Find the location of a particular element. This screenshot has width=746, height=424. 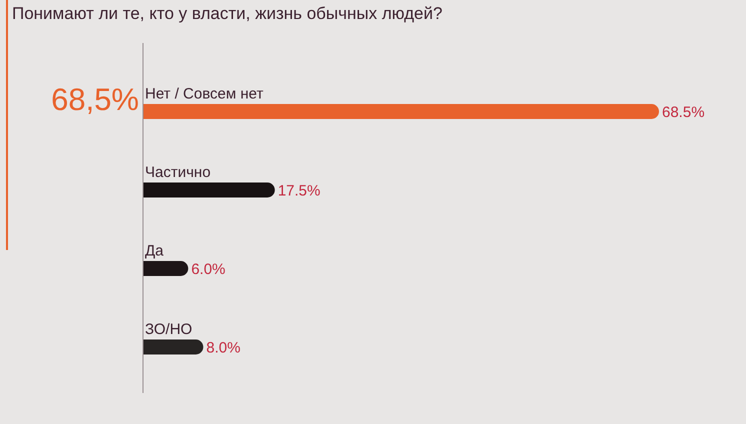

y-tick-label: Нет / Совсем нет is located at coordinates (204, 93).